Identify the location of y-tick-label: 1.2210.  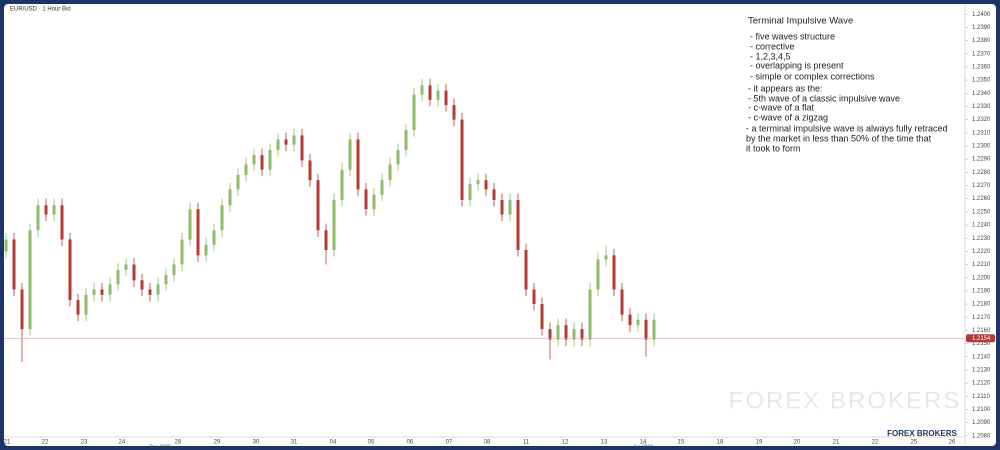
(981, 265).